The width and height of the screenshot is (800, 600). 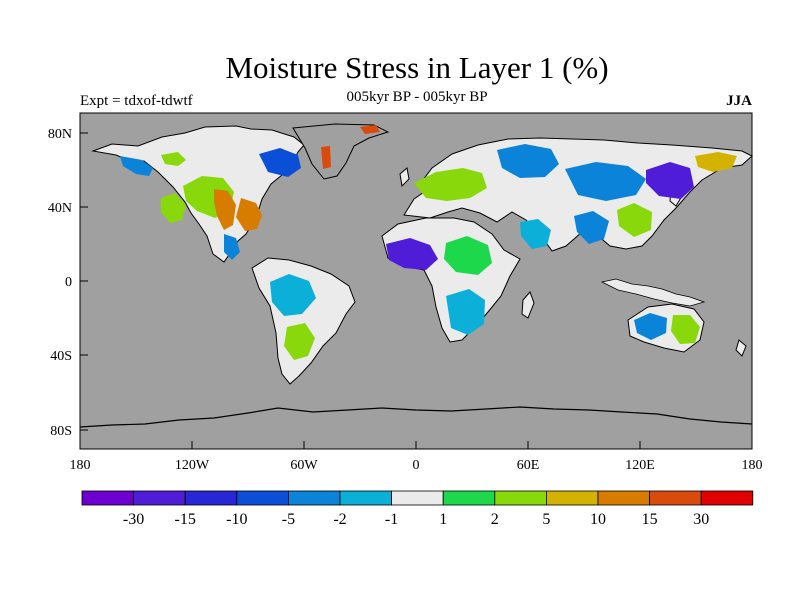 What do you see at coordinates (752, 465) in the screenshot?
I see `x-tick-label-180-right: 180` at bounding box center [752, 465].